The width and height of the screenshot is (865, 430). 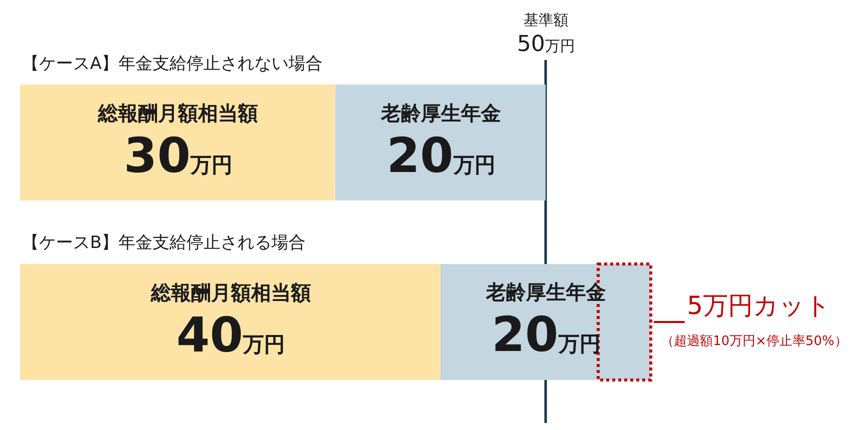 What do you see at coordinates (164, 243) in the screenshot?
I see `y-tick-label: 【ケースB】年金支給停止される場合` at bounding box center [164, 243].